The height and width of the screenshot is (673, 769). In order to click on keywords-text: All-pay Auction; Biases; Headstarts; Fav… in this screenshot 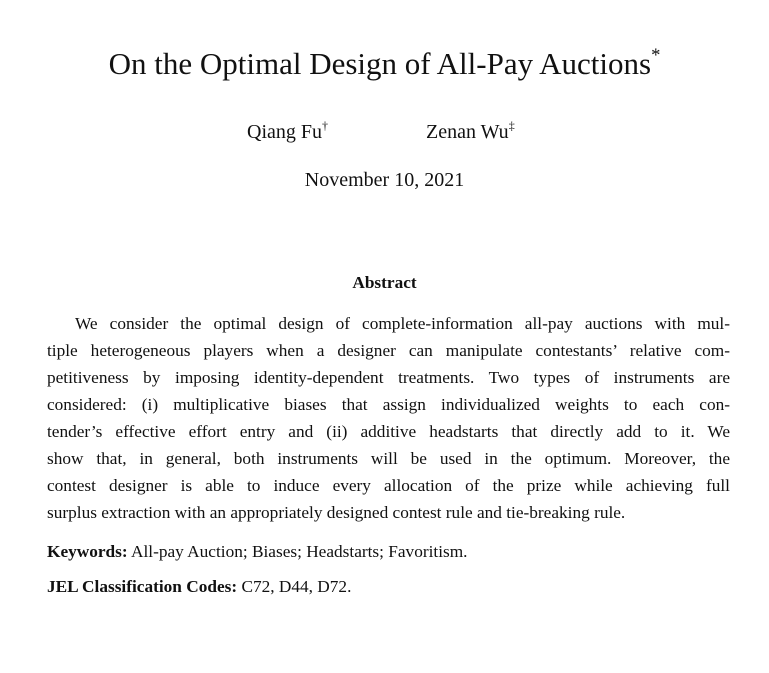, I will do `click(299, 551)`.